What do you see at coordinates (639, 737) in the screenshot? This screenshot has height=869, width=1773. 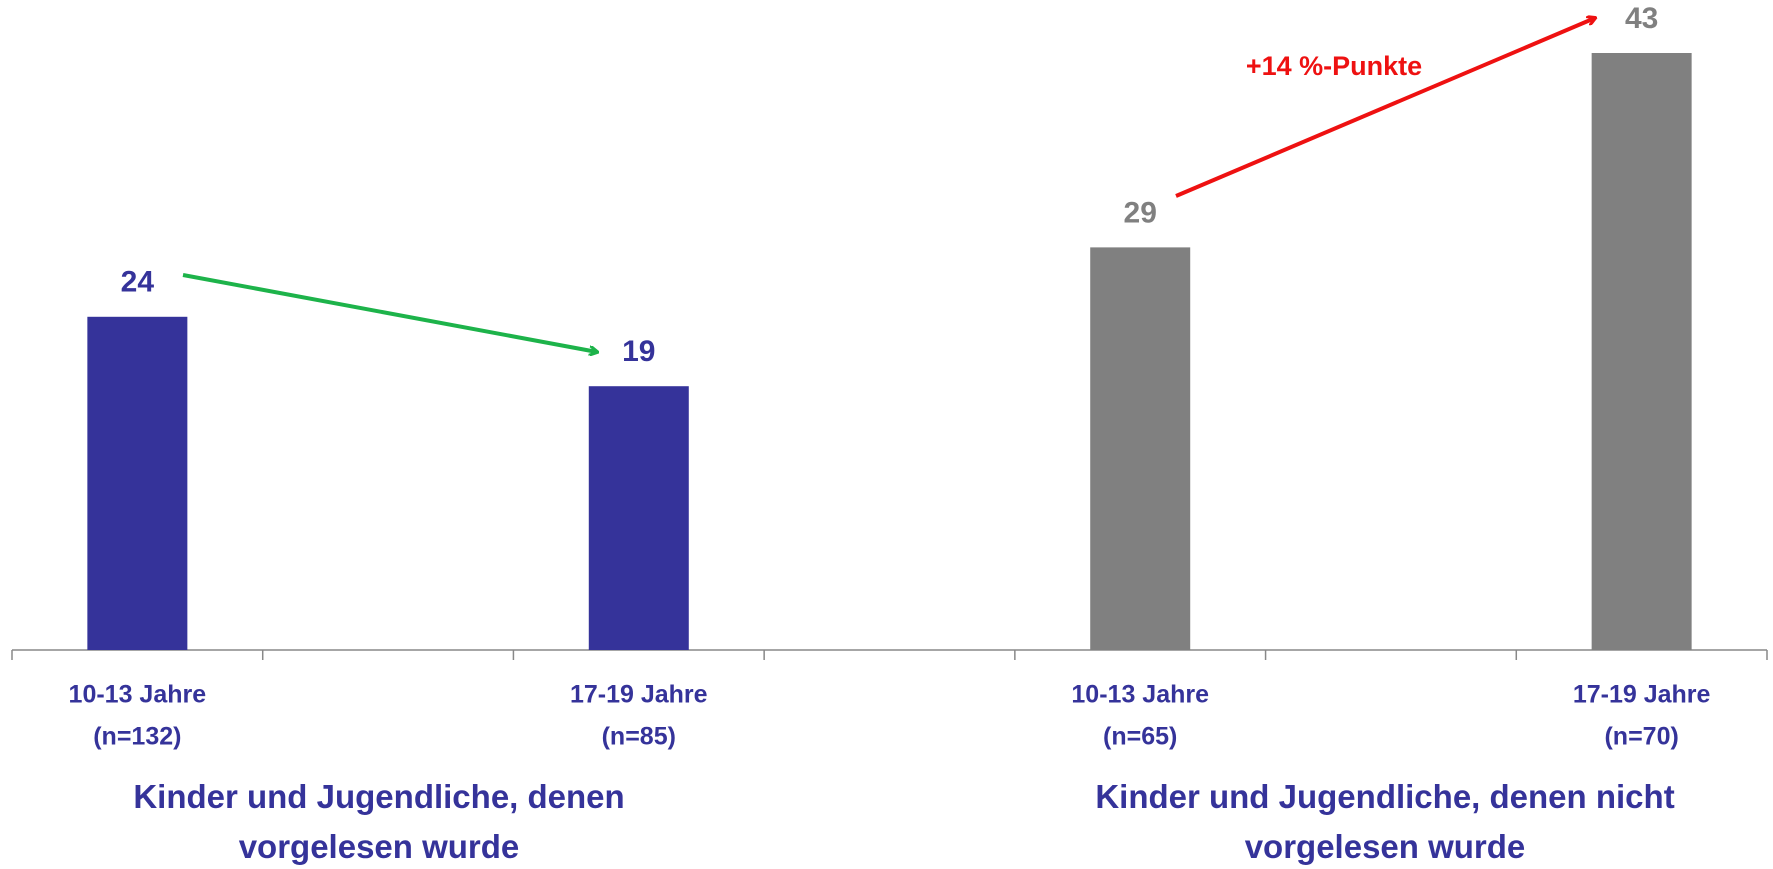 I see `sample-size: (n=85)` at bounding box center [639, 737].